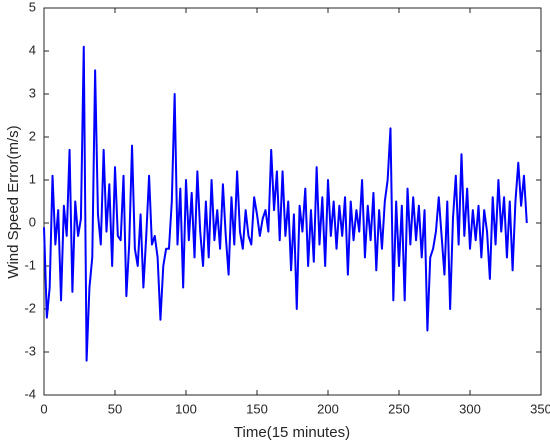 The width and height of the screenshot is (550, 444). Describe the element at coordinates (32, 7) in the screenshot. I see `y-tick-label: 5` at that location.